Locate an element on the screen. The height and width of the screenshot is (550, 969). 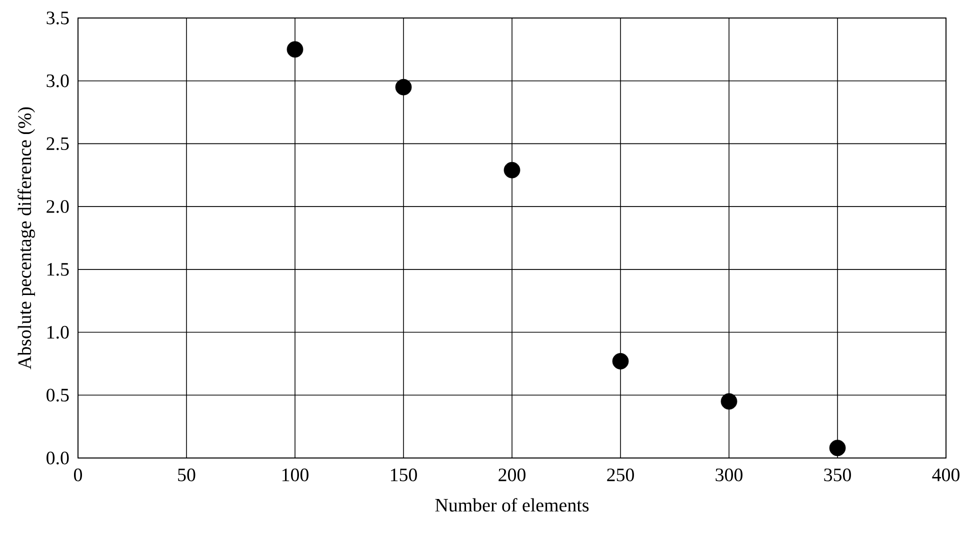
y-tick-label: 0.5 is located at coordinates (57, 395).